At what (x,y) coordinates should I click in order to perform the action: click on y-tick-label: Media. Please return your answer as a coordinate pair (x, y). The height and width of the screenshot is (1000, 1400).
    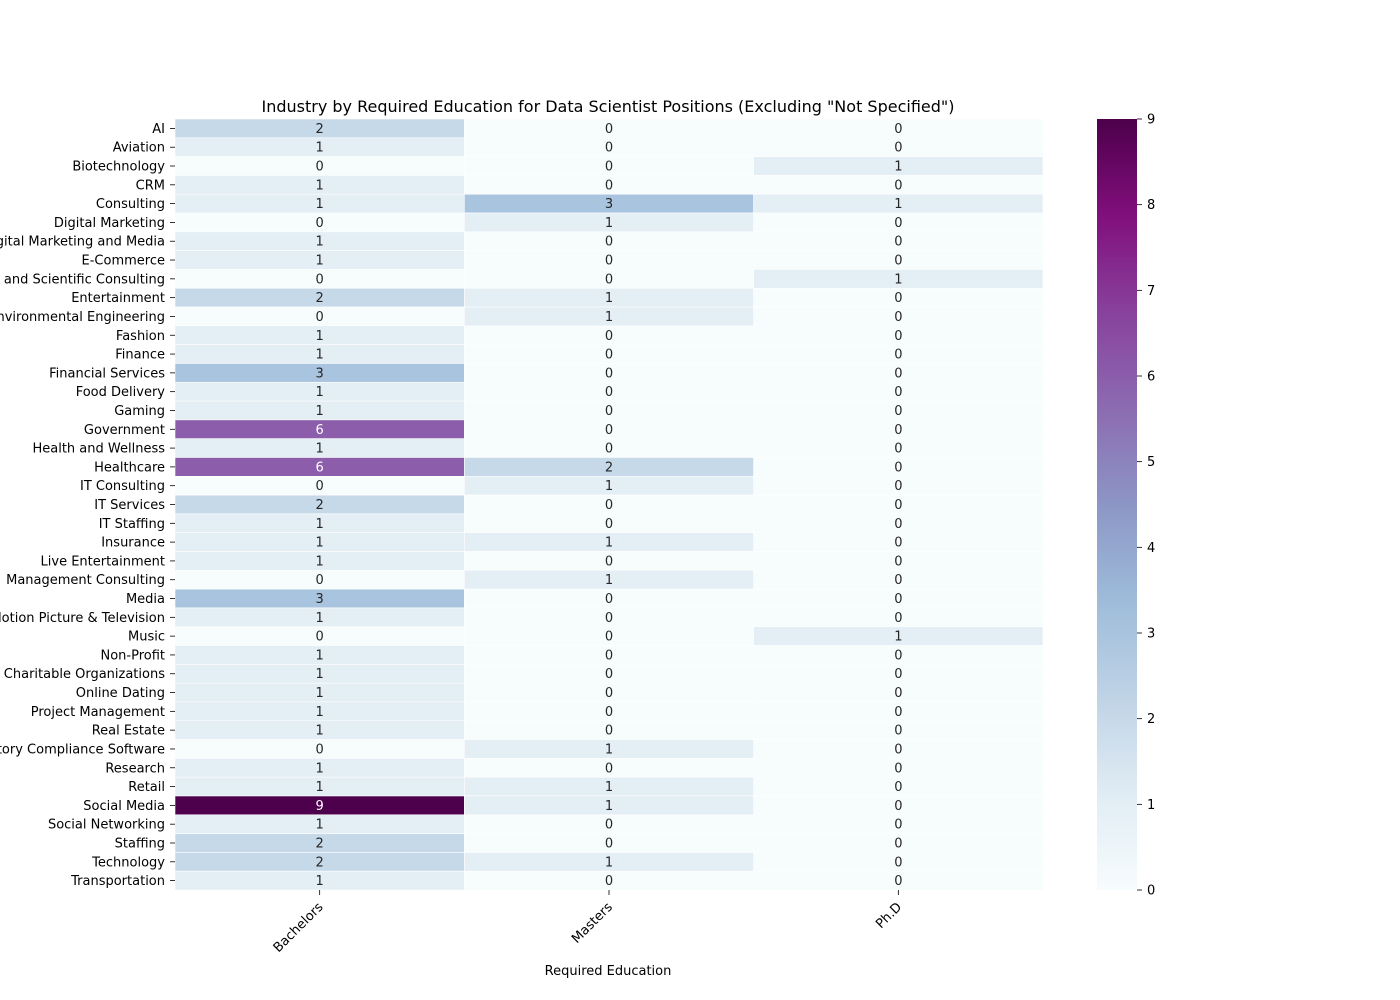
    Looking at the image, I should click on (145, 599).